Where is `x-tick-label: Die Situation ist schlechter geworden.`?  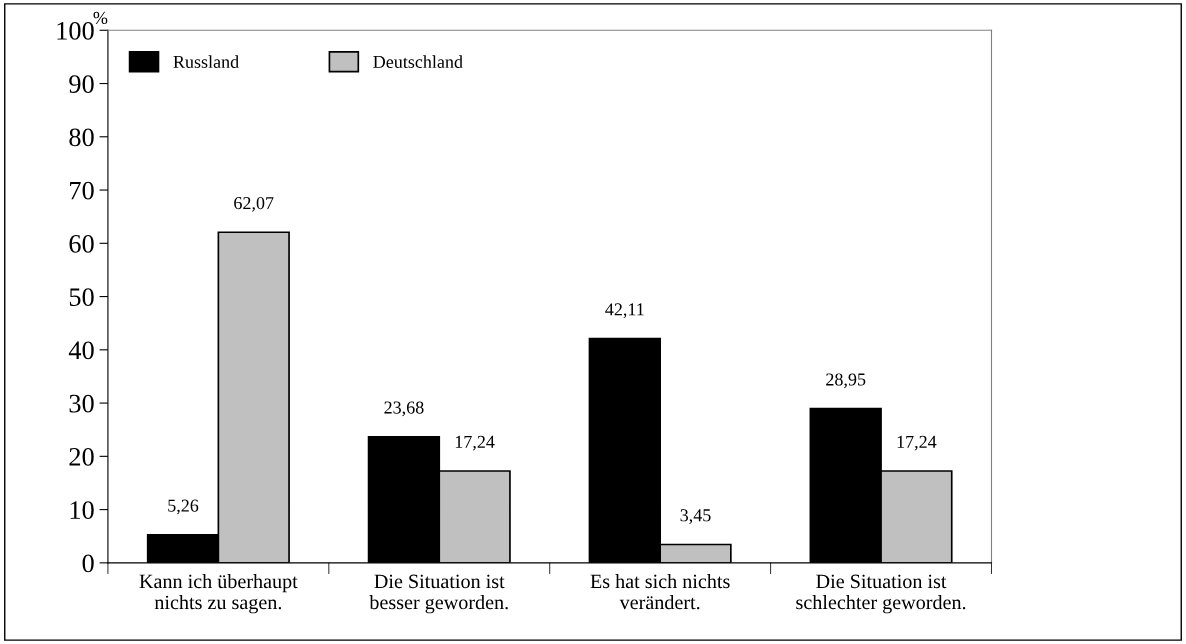
x-tick-label: Die Situation ist schlechter geworden. is located at coordinates (881, 594).